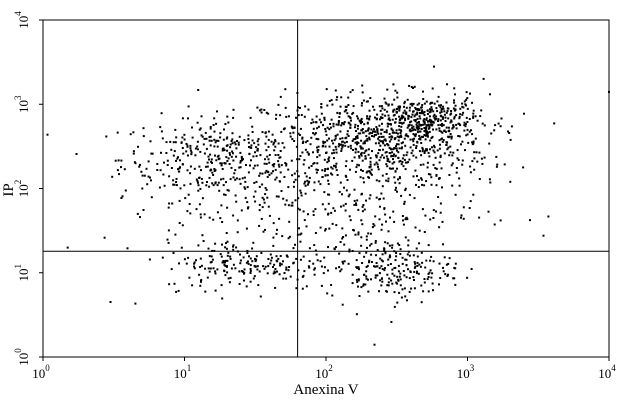 This screenshot has width=632, height=403. I want to click on x-axis-ticks: 100 101 102 103 104, so click(324, 369).